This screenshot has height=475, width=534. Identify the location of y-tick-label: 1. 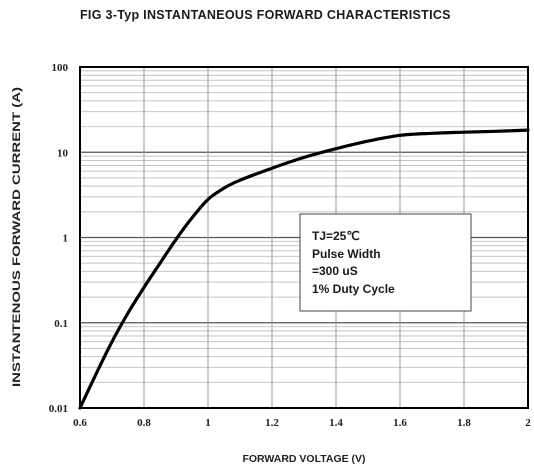
(66, 239).